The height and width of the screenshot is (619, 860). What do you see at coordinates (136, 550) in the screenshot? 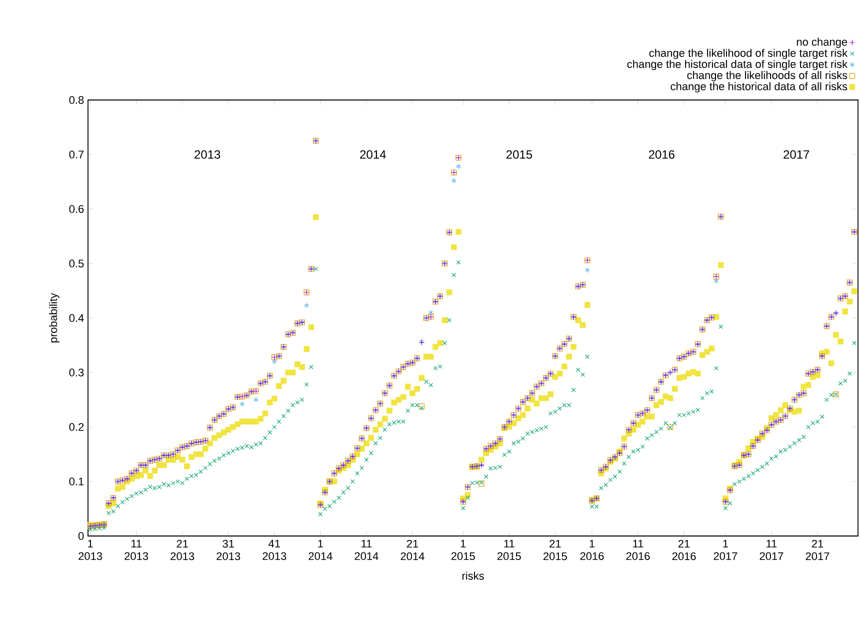
I see `x-tick-label: 11 2013` at bounding box center [136, 550].